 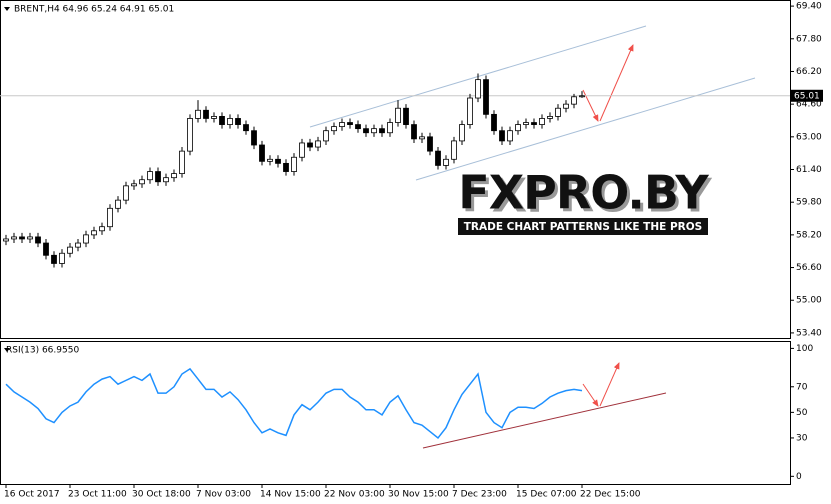 I want to click on x-tick-label: 16 Oct 2017, so click(x=32, y=495).